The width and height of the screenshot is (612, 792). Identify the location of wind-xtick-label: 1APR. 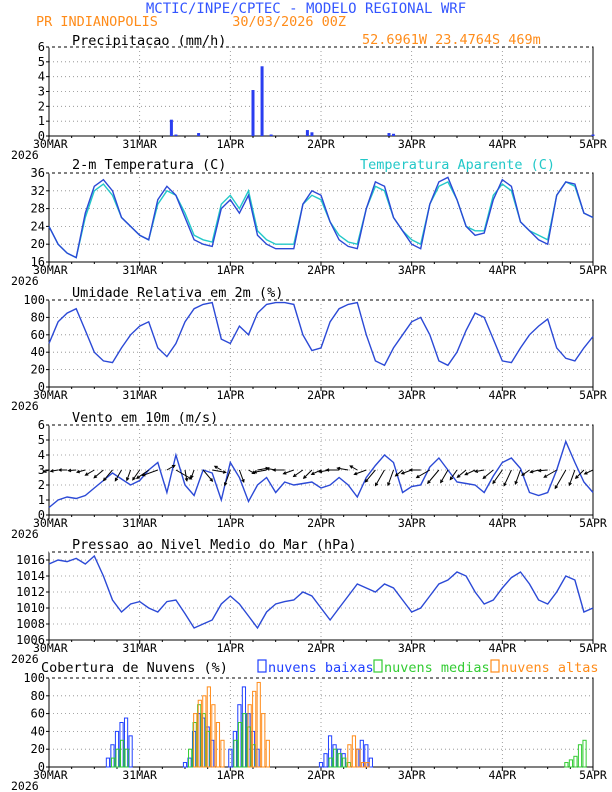
(230, 523).